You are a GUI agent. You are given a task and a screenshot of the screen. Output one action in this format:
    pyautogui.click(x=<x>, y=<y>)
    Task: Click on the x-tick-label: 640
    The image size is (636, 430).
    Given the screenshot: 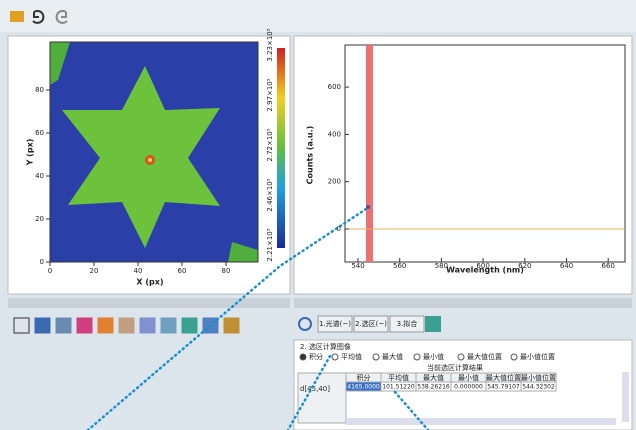 What is the action you would take?
    pyautogui.click(x=566, y=266)
    